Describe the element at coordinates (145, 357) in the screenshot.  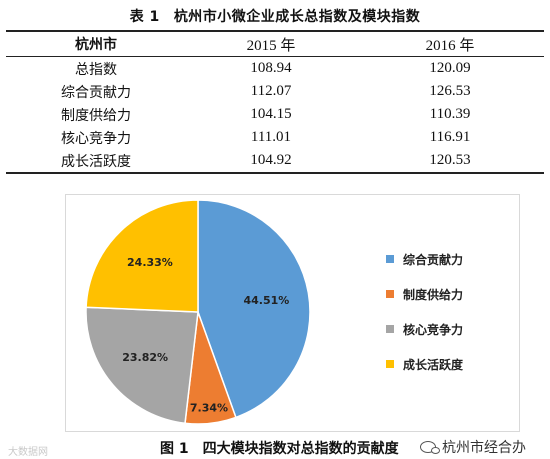
I see `pie-slice-label: 23.82%` at that location.